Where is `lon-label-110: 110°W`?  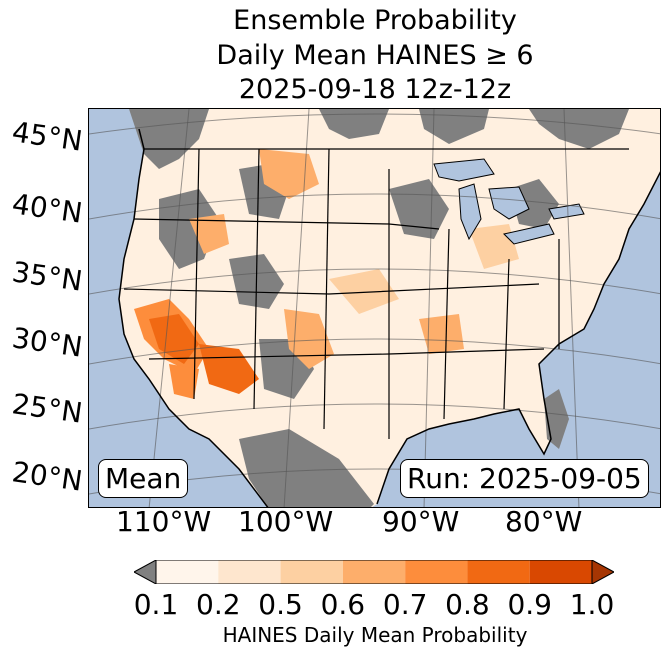 lon-label-110: 110°W is located at coordinates (164, 521).